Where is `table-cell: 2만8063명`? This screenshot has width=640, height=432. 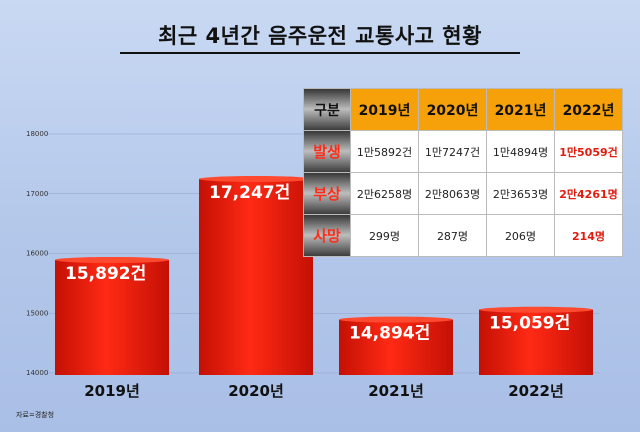
table-cell: 2만8063명 is located at coordinates (452, 193).